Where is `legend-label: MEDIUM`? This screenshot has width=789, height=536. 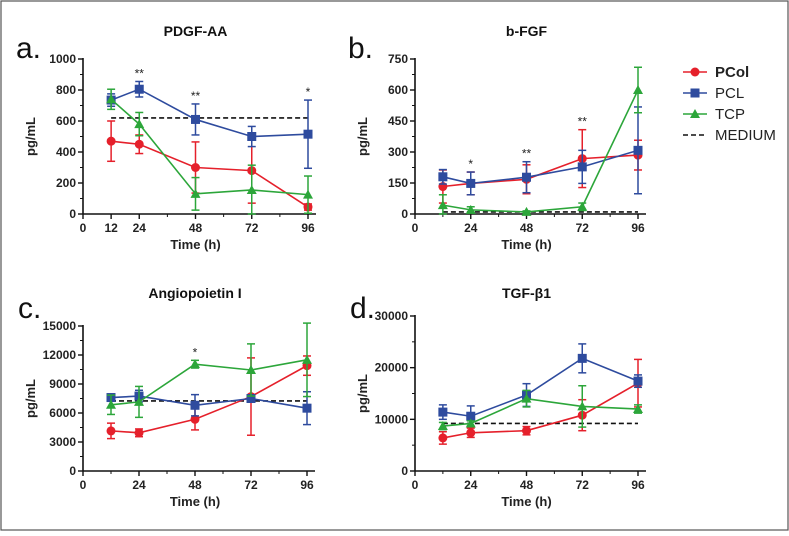 legend-label: MEDIUM is located at coordinates (745, 135).